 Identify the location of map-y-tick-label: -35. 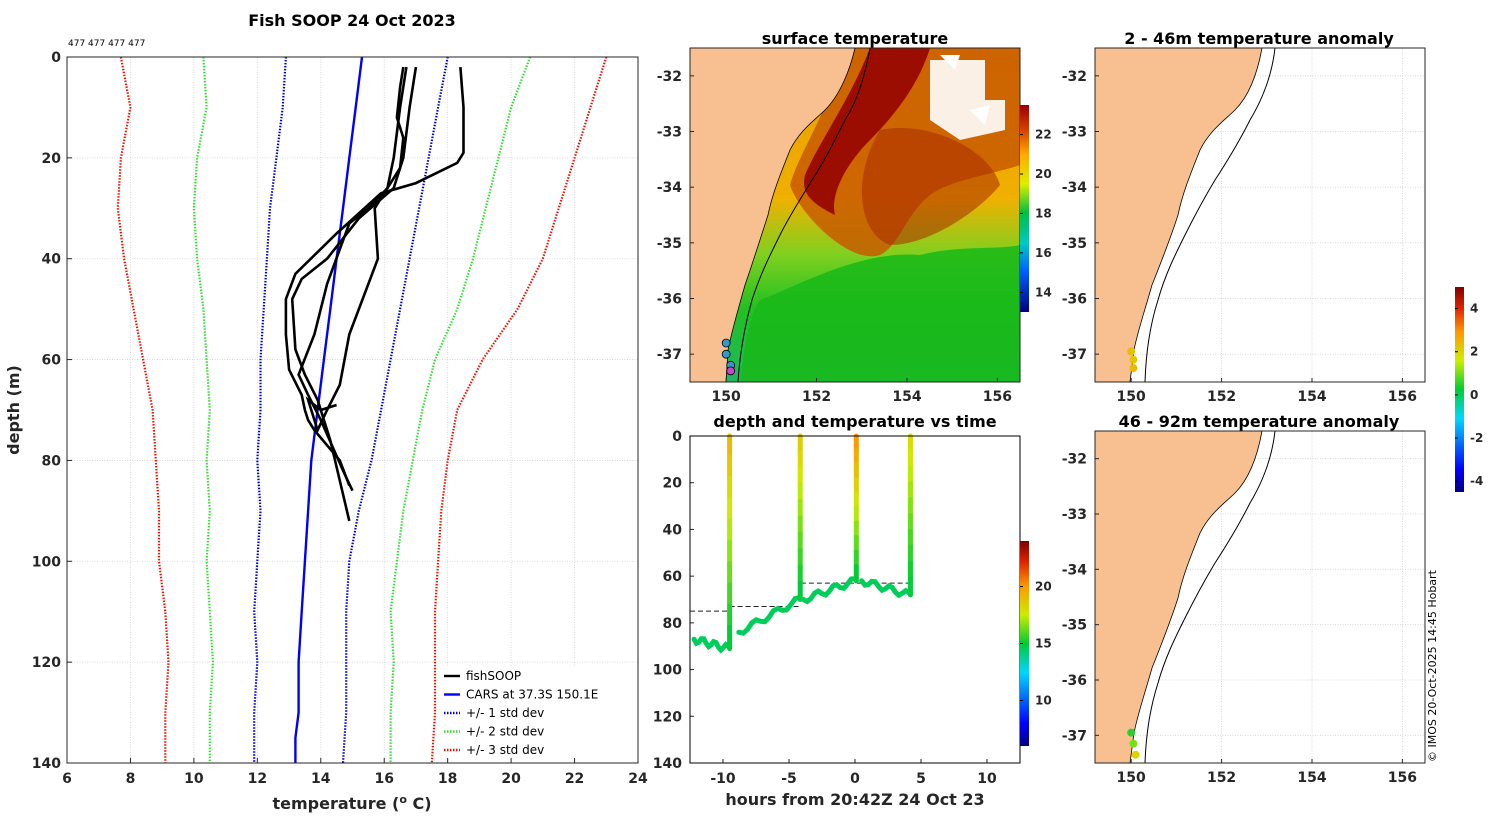
(1074, 244).